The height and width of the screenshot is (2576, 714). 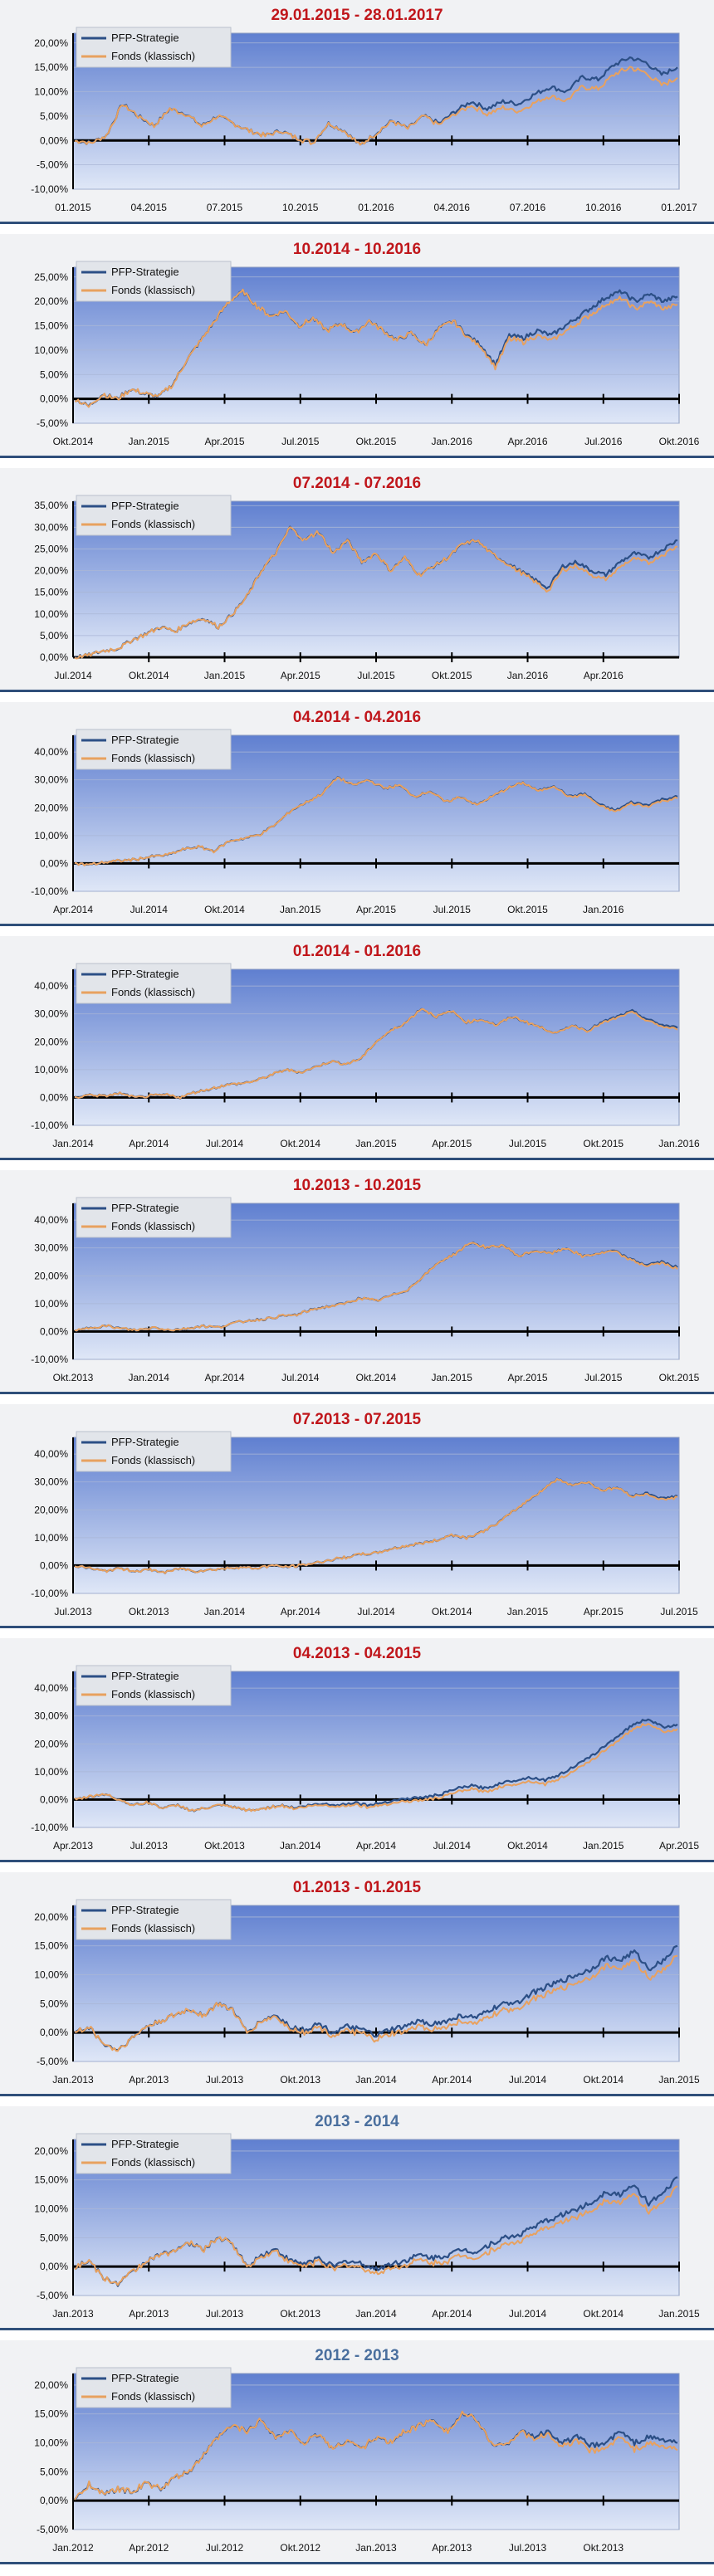 What do you see at coordinates (73, 208) in the screenshot?
I see `x-tick-label: 01.2015` at bounding box center [73, 208].